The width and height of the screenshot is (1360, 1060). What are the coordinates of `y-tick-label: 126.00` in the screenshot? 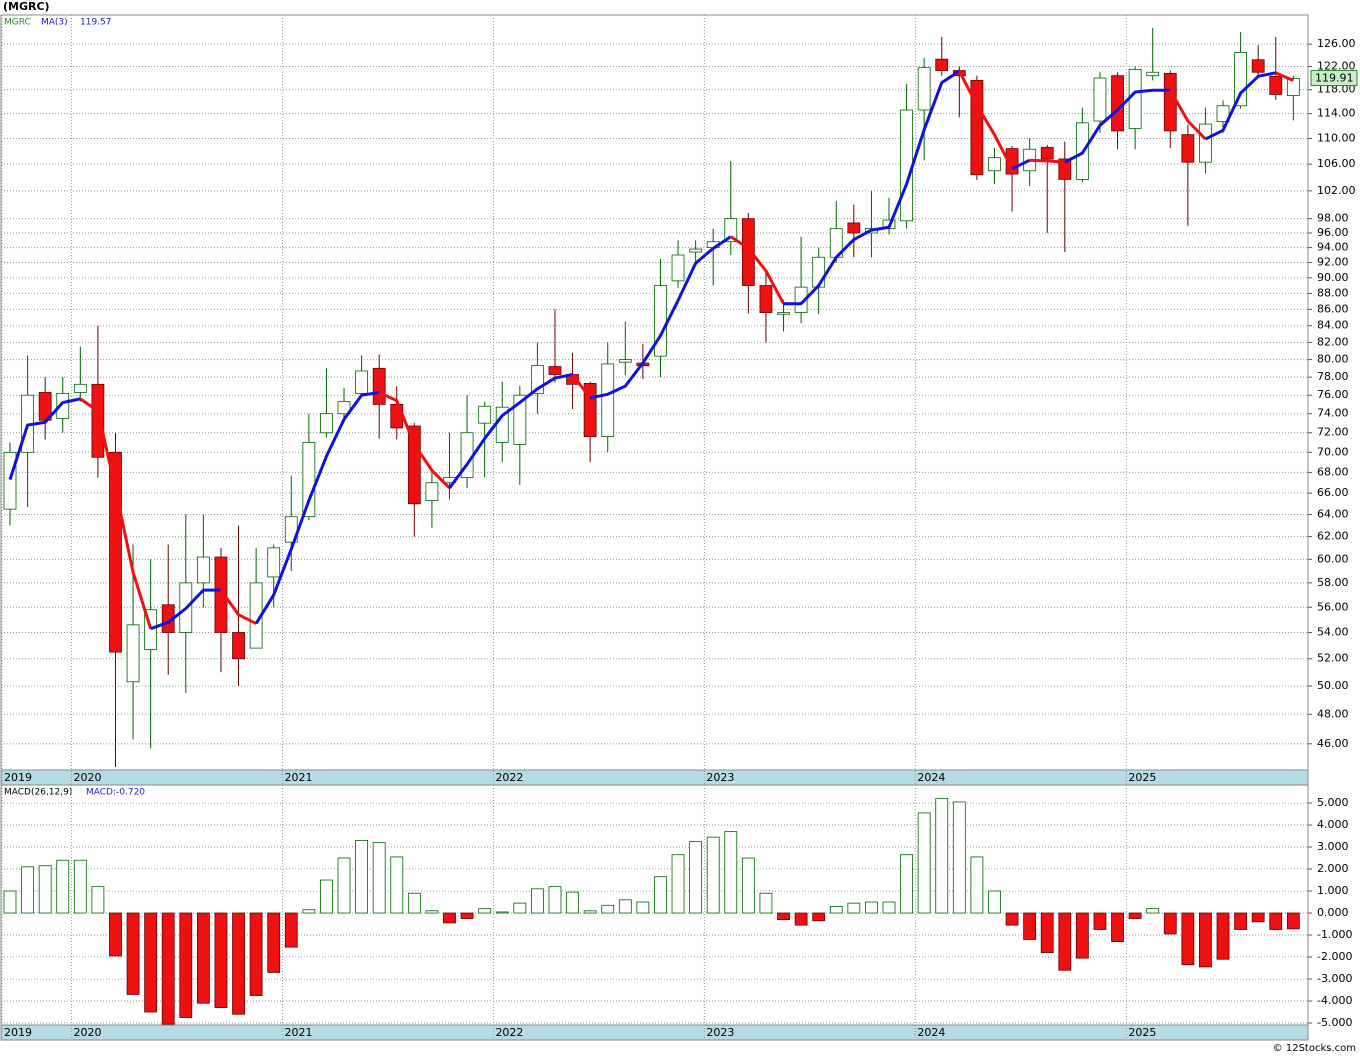 It's located at (1336, 43).